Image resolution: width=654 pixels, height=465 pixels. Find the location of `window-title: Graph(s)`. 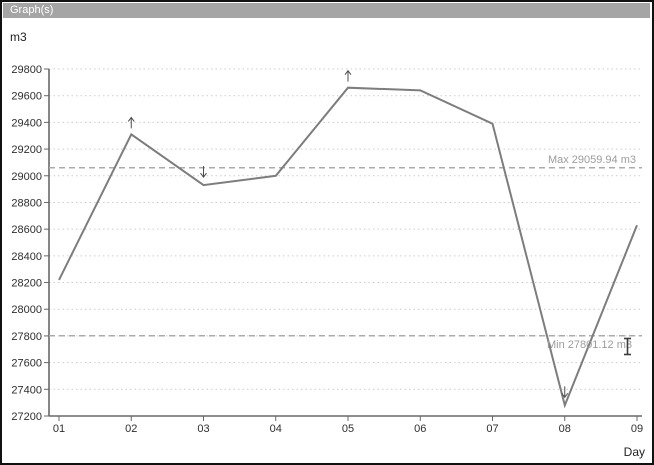

window-title: Graph(s) is located at coordinates (32, 10).